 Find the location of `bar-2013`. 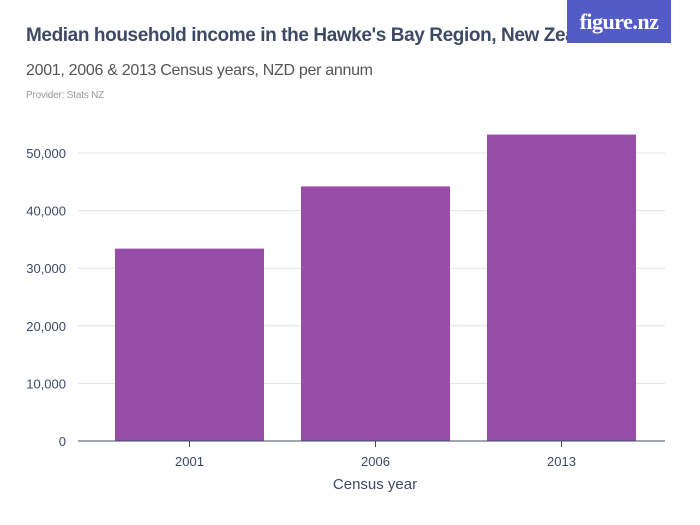

bar-2013 is located at coordinates (561, 287).